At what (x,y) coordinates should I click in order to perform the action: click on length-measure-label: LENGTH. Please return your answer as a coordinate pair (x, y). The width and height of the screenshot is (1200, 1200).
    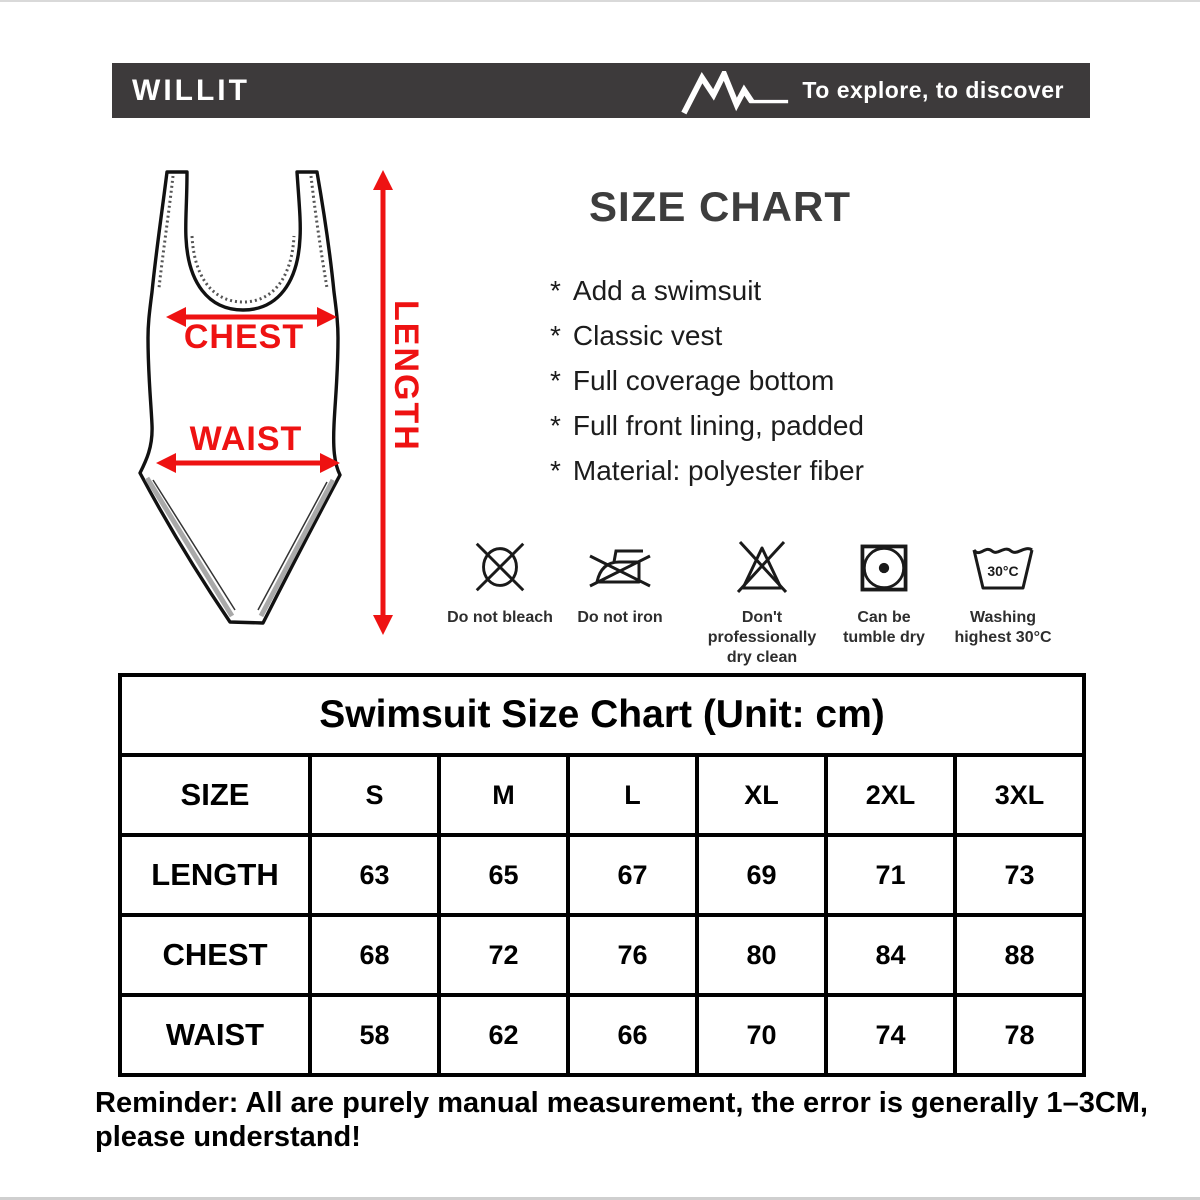
    Looking at the image, I should click on (406, 376).